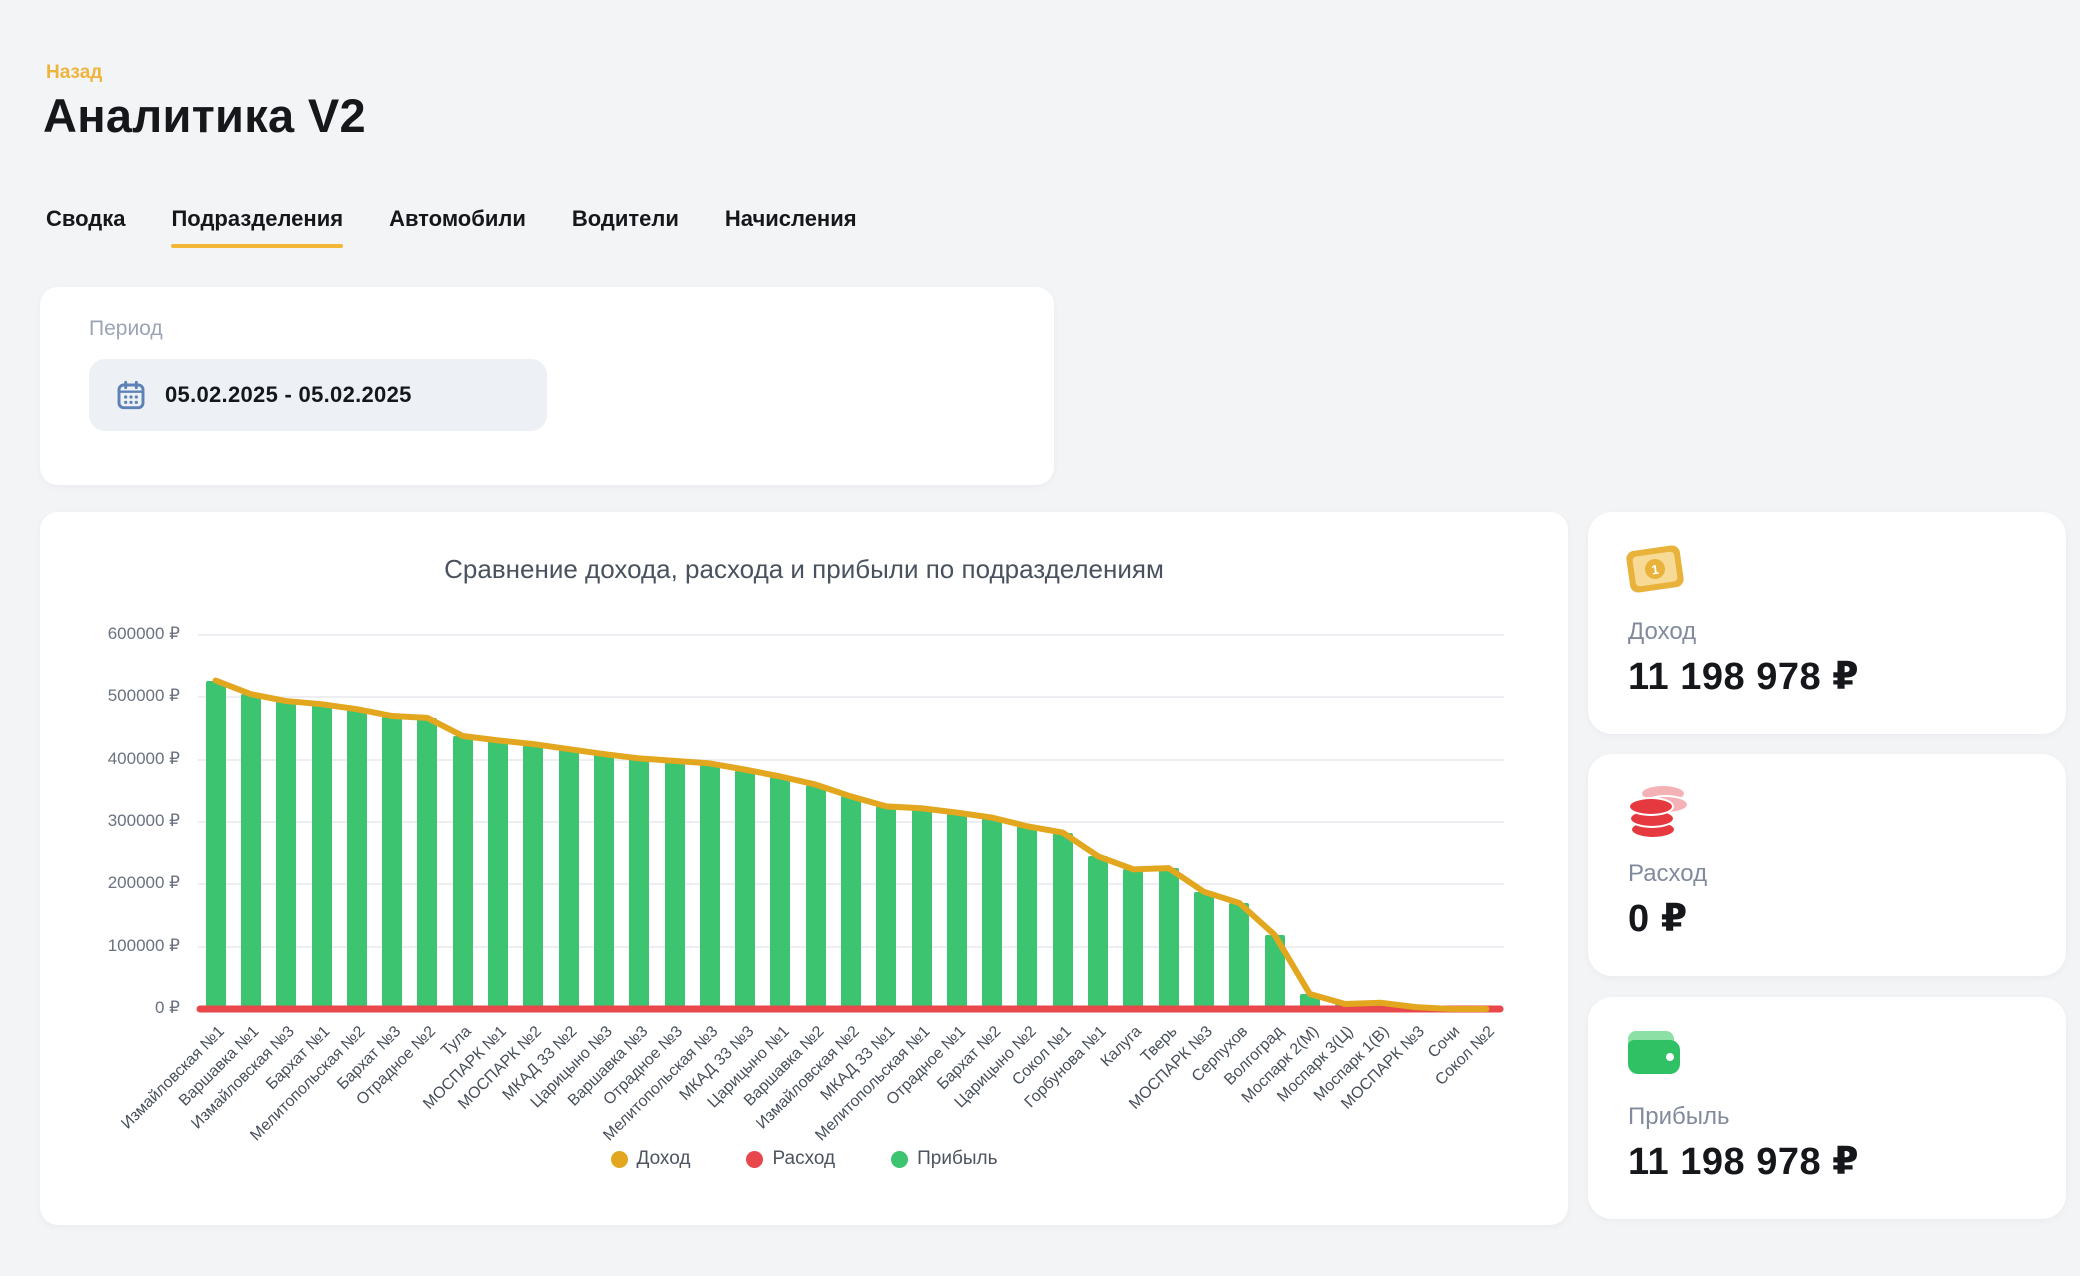 This screenshot has width=2080, height=1276. Describe the element at coordinates (288, 394) in the screenshot. I see `period-value: 05.02.2025 - 05.02.2025` at that location.